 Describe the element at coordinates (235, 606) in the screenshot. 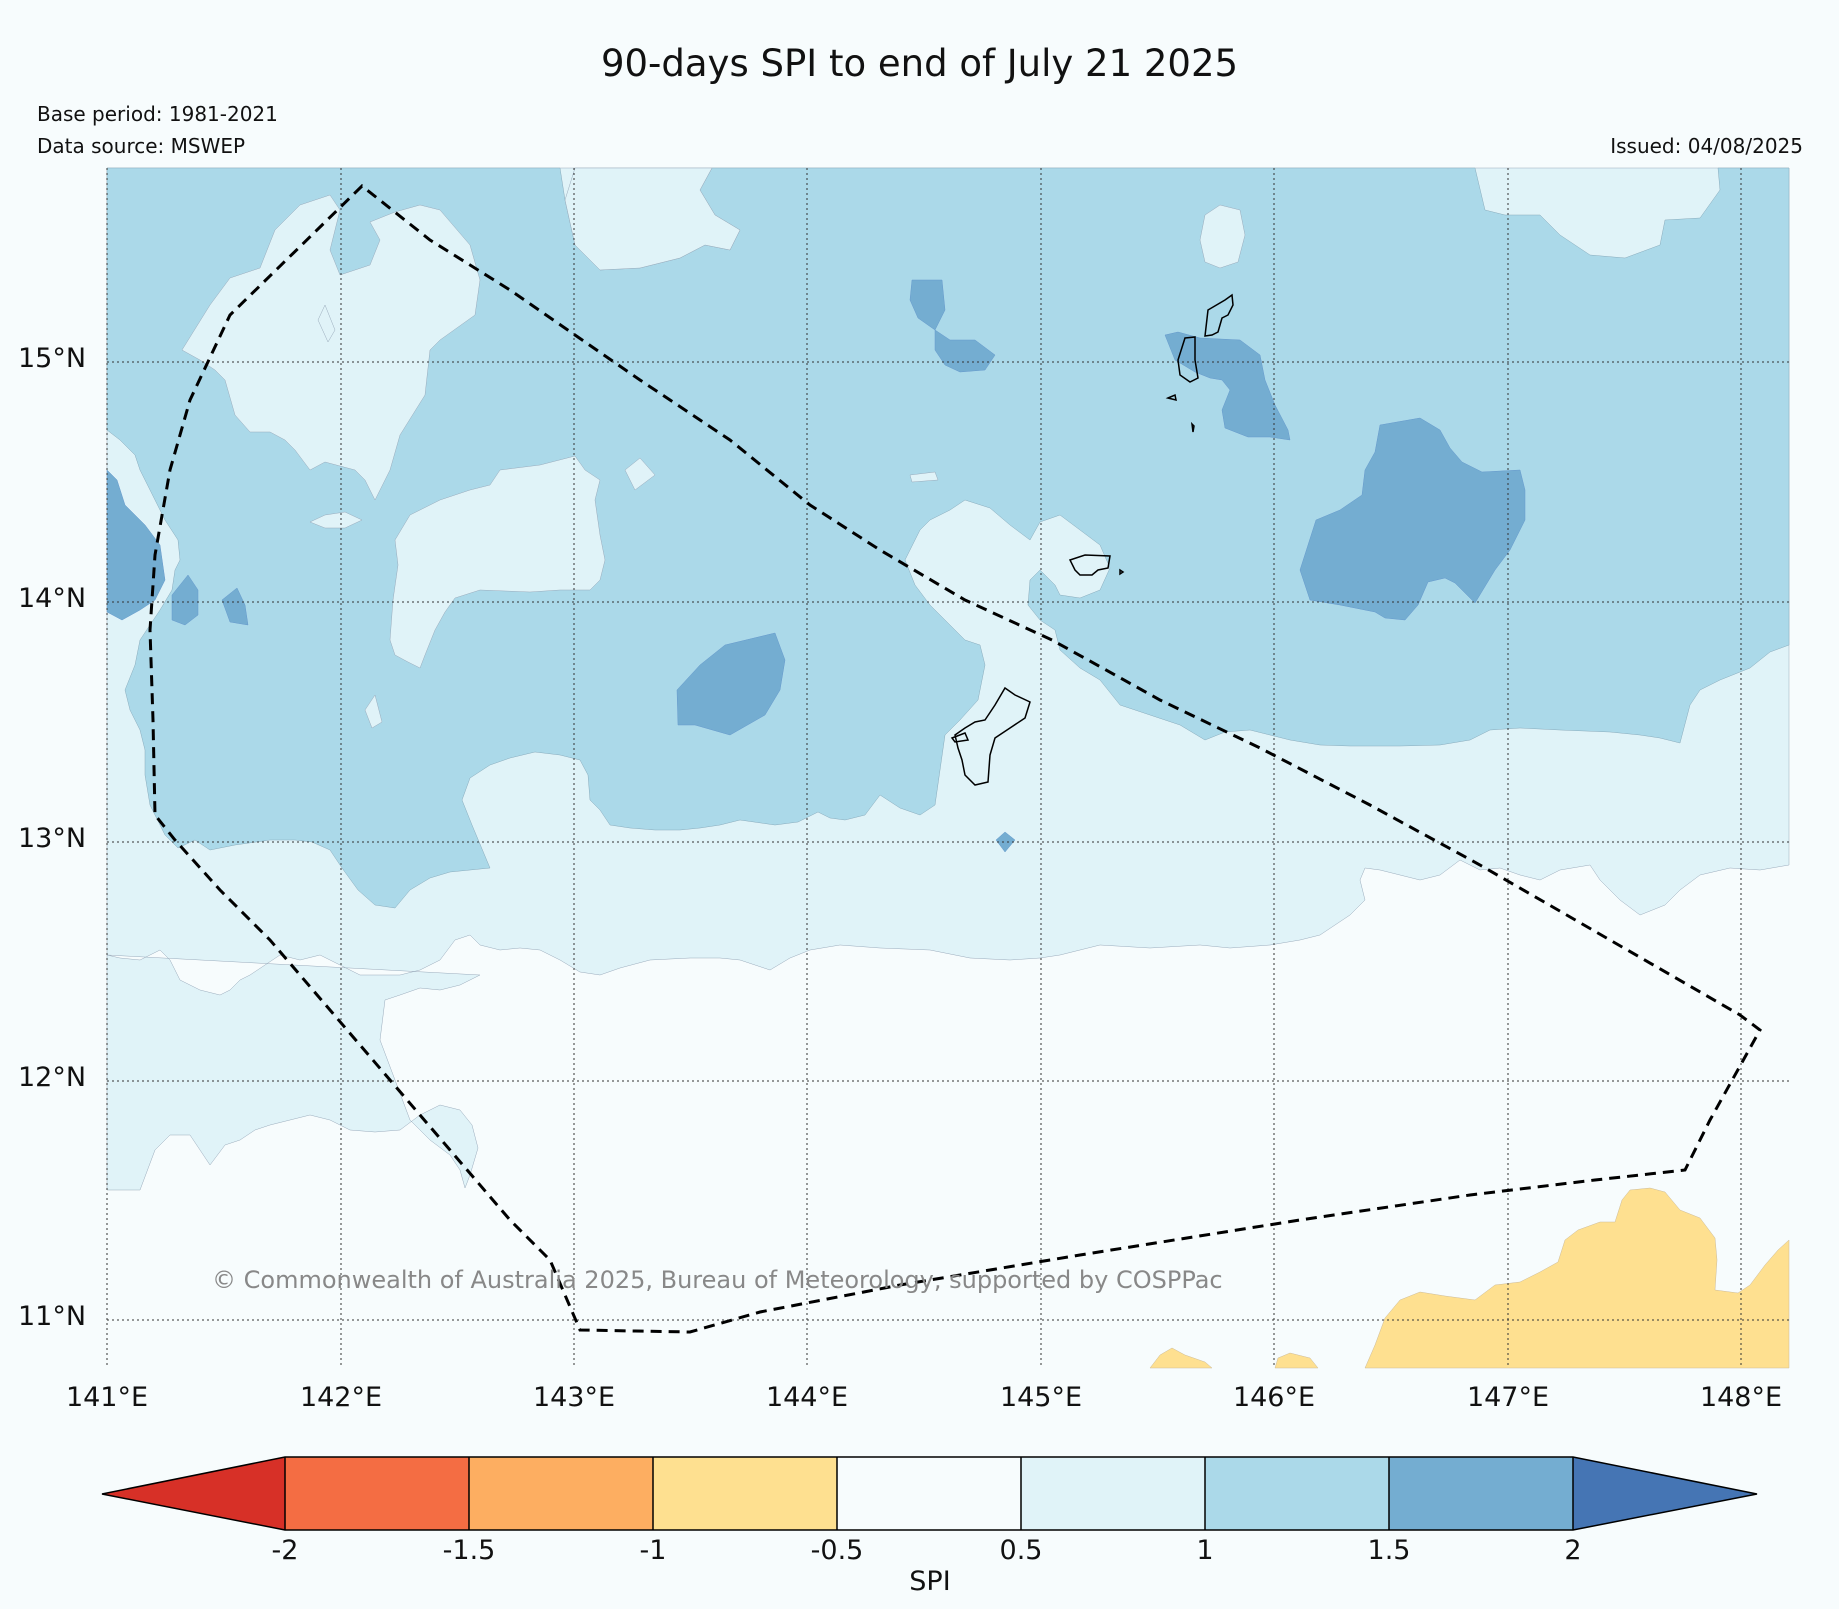

I see `spi-region-1.5-2-w3` at that location.